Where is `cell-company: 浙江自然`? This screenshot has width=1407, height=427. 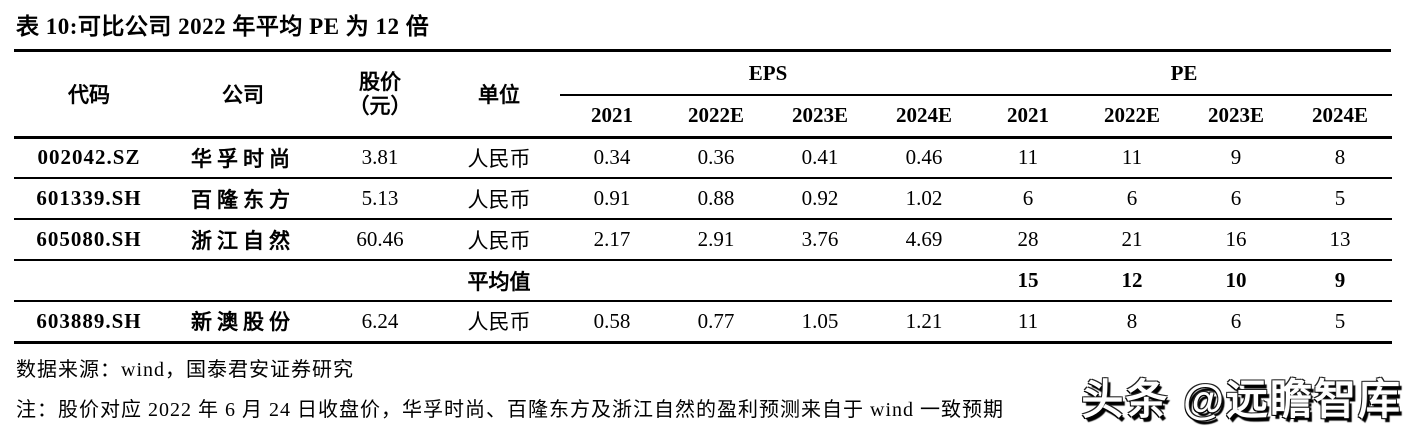
cell-company: 浙江自然 is located at coordinates (243, 240).